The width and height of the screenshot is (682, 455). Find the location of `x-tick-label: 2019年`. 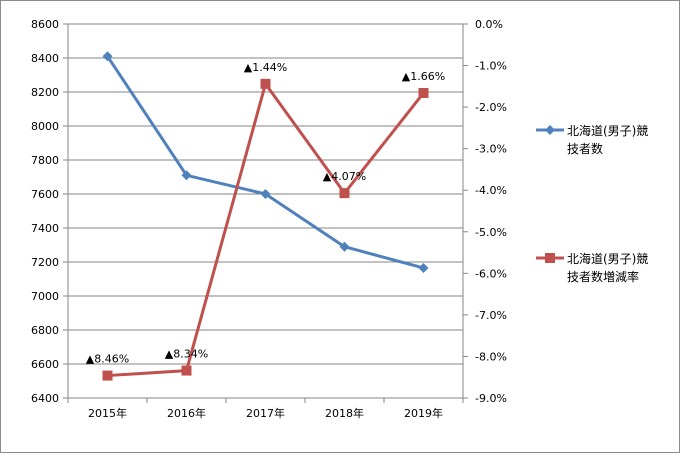

x-tick-label: 2019年 is located at coordinates (423, 413).